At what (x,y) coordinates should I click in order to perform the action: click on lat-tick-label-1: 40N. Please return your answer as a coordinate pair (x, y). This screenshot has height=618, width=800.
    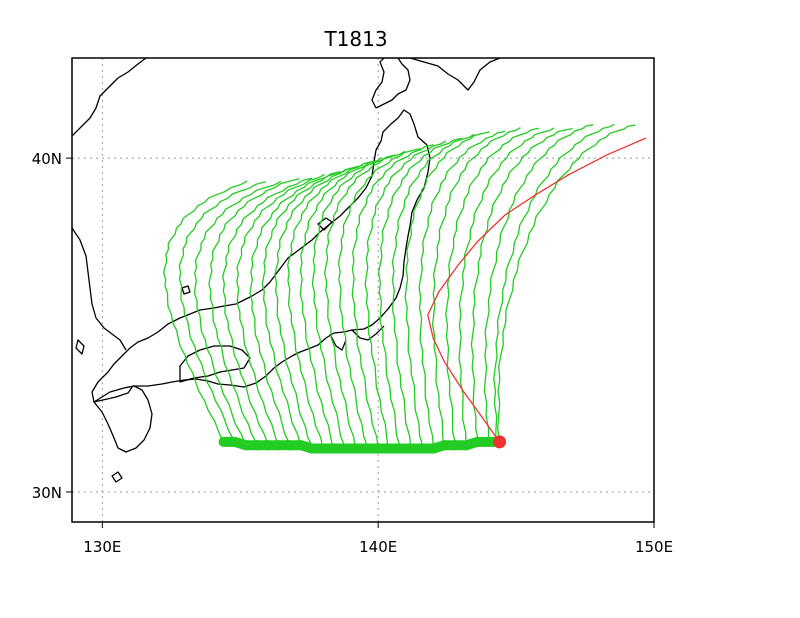
    Looking at the image, I should click on (47, 159).